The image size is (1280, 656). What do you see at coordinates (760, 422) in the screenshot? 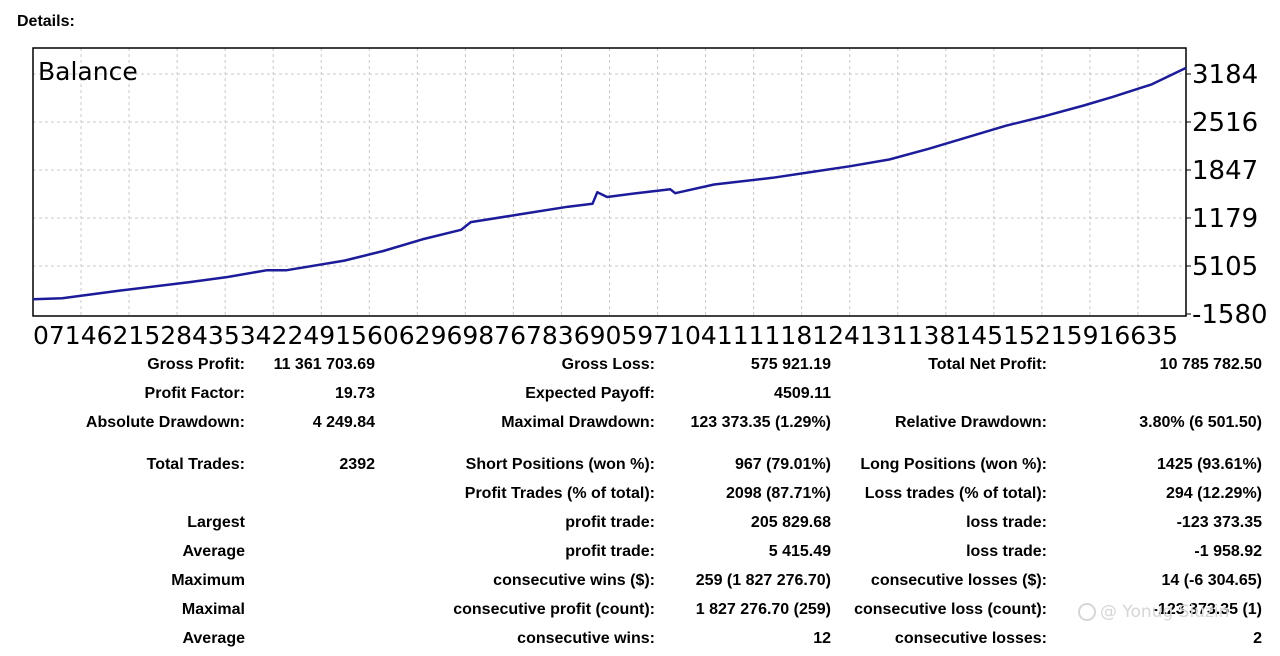
I see `maximal-drawdown-value: 123 373.35 (1.29%)` at bounding box center [760, 422].